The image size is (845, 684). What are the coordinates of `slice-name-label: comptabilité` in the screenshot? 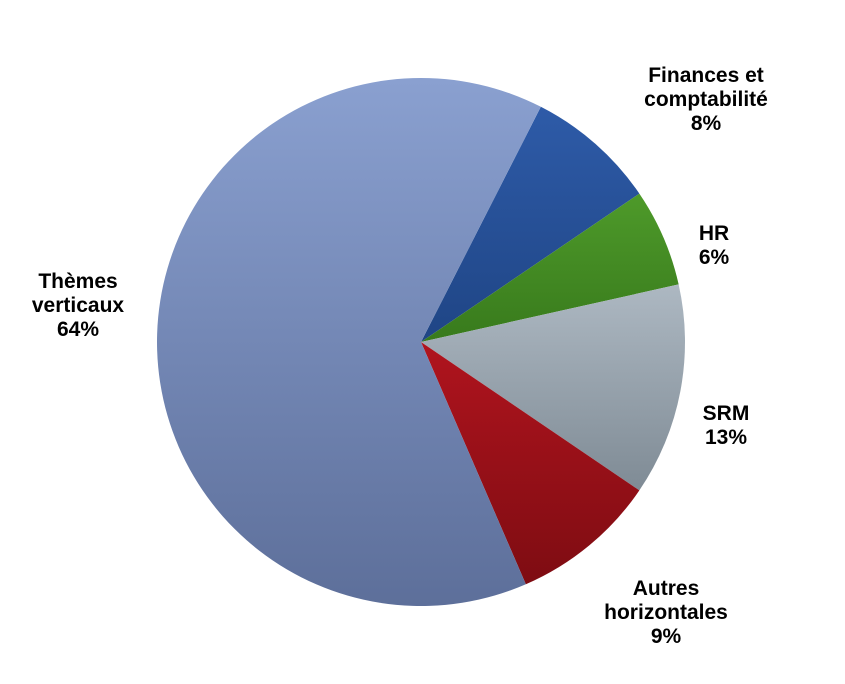 It's located at (706, 99).